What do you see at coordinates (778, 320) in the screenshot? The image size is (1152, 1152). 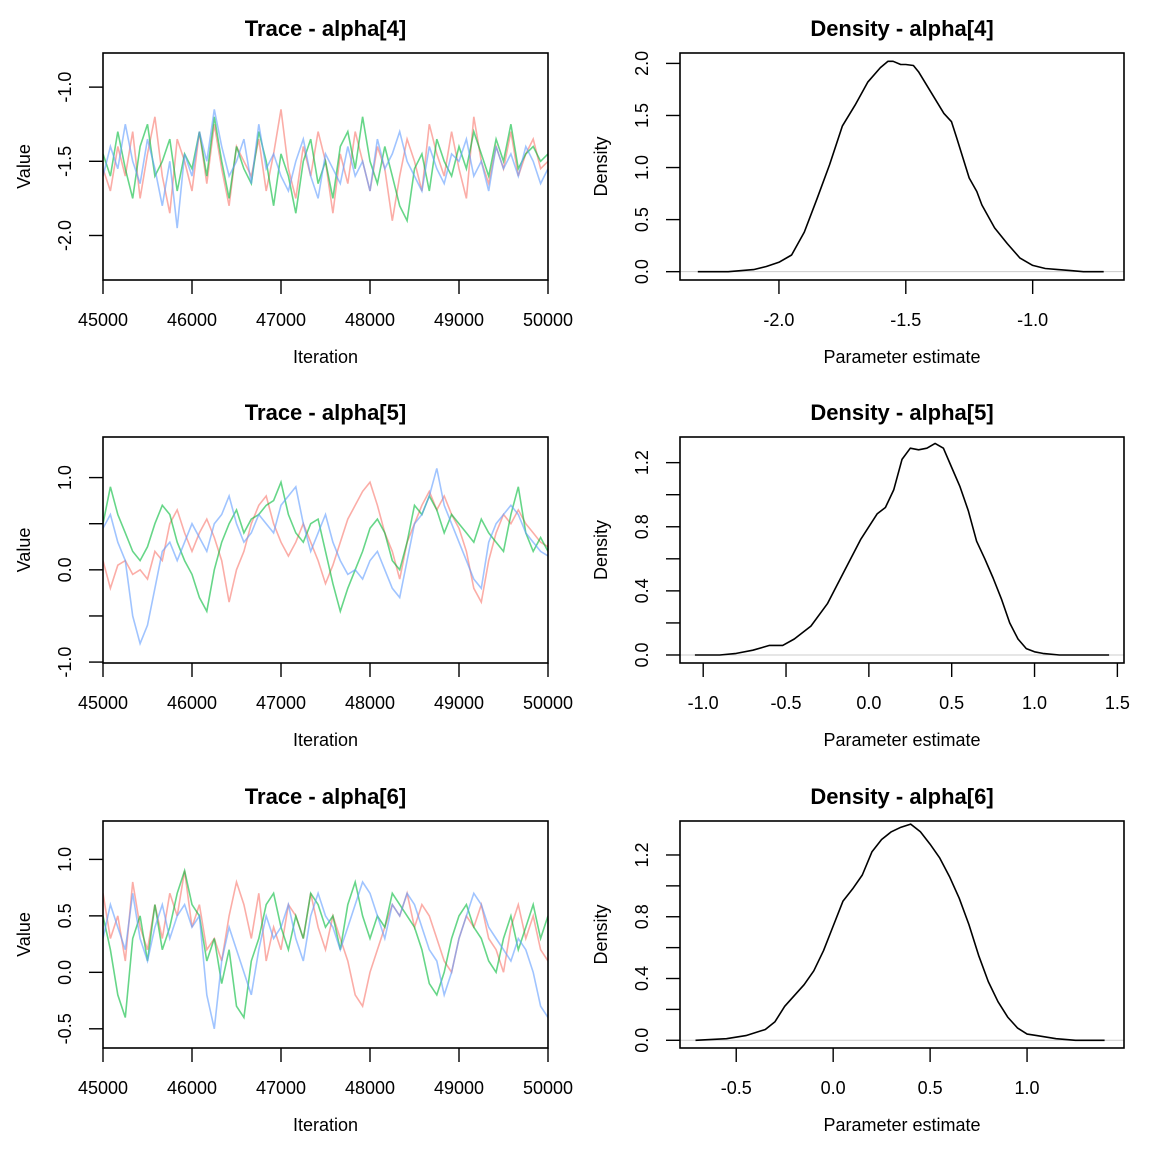 I see `x-tick-label: -2.0` at bounding box center [778, 320].